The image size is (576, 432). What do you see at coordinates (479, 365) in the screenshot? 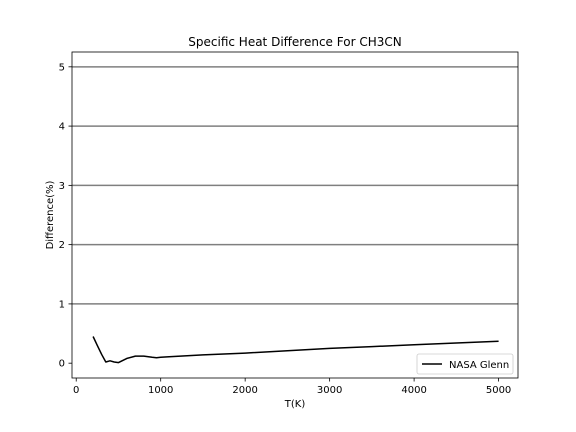
I see `legend-label-nasa-glenn: NASA Glenn` at bounding box center [479, 365].